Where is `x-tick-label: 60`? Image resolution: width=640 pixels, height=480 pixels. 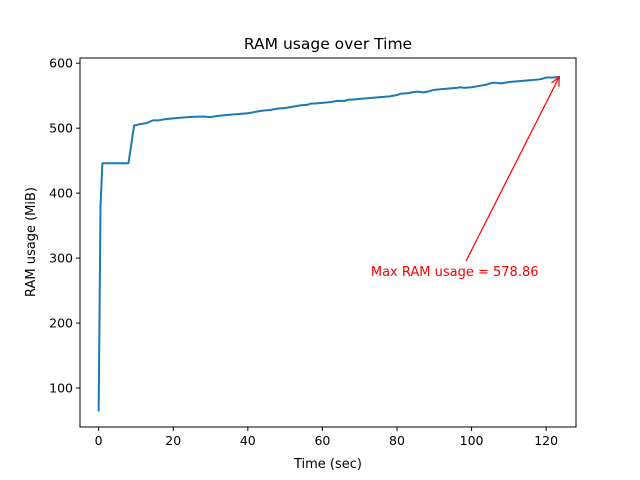
x-tick-label: 60 is located at coordinates (322, 440).